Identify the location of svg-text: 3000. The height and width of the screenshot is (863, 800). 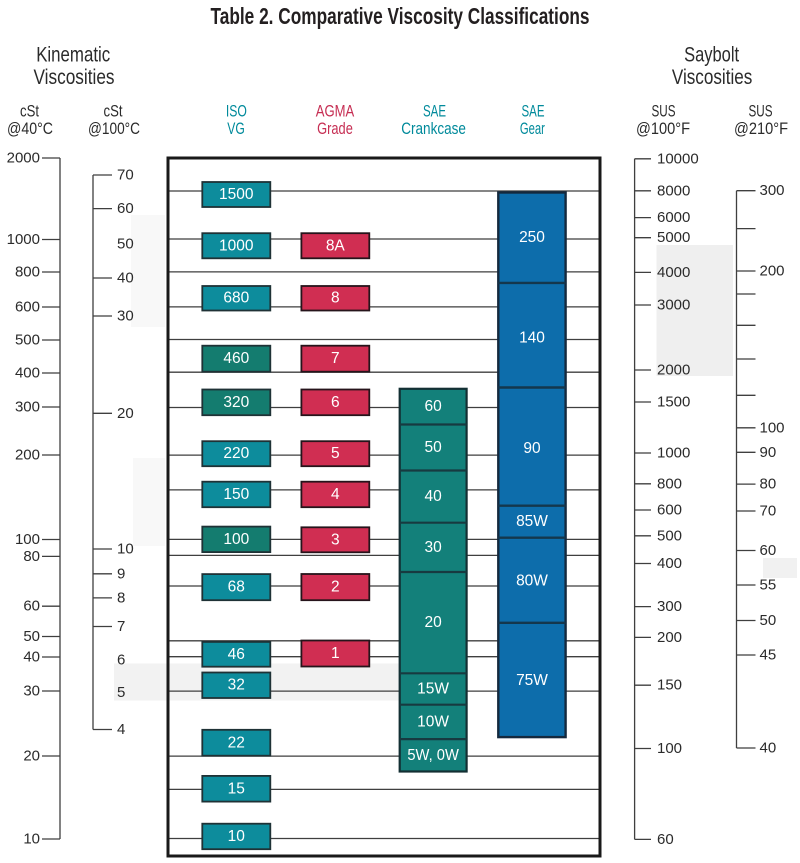
(673, 305).